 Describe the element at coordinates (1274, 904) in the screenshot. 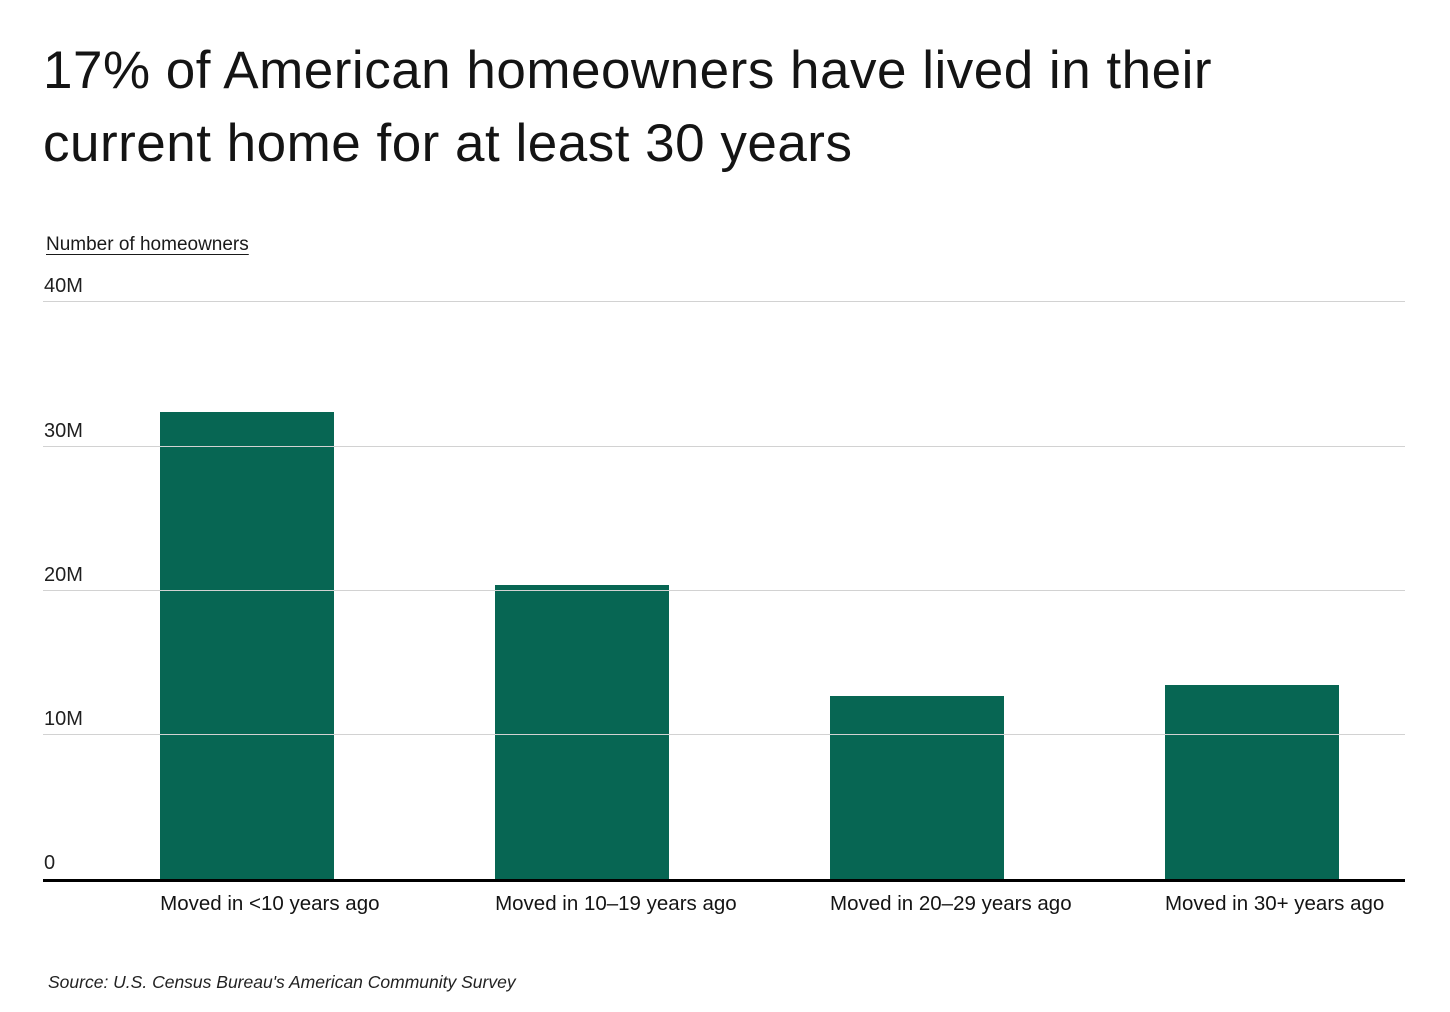

I see `x-category-label: Moved in 30+ years ago` at that location.